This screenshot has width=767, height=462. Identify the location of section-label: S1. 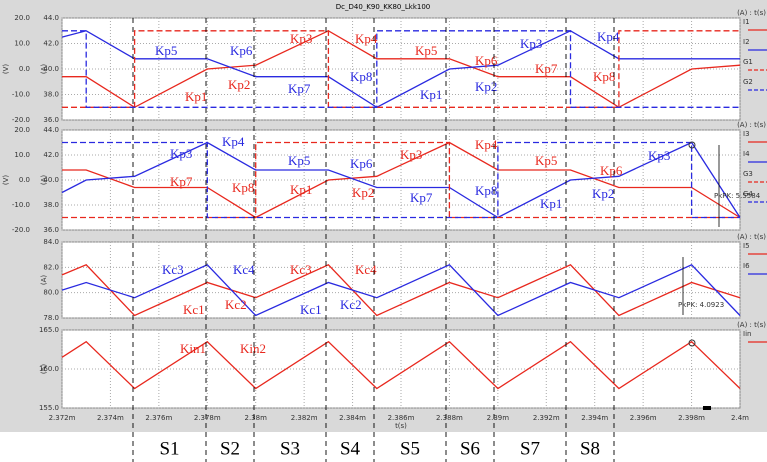
(169, 448).